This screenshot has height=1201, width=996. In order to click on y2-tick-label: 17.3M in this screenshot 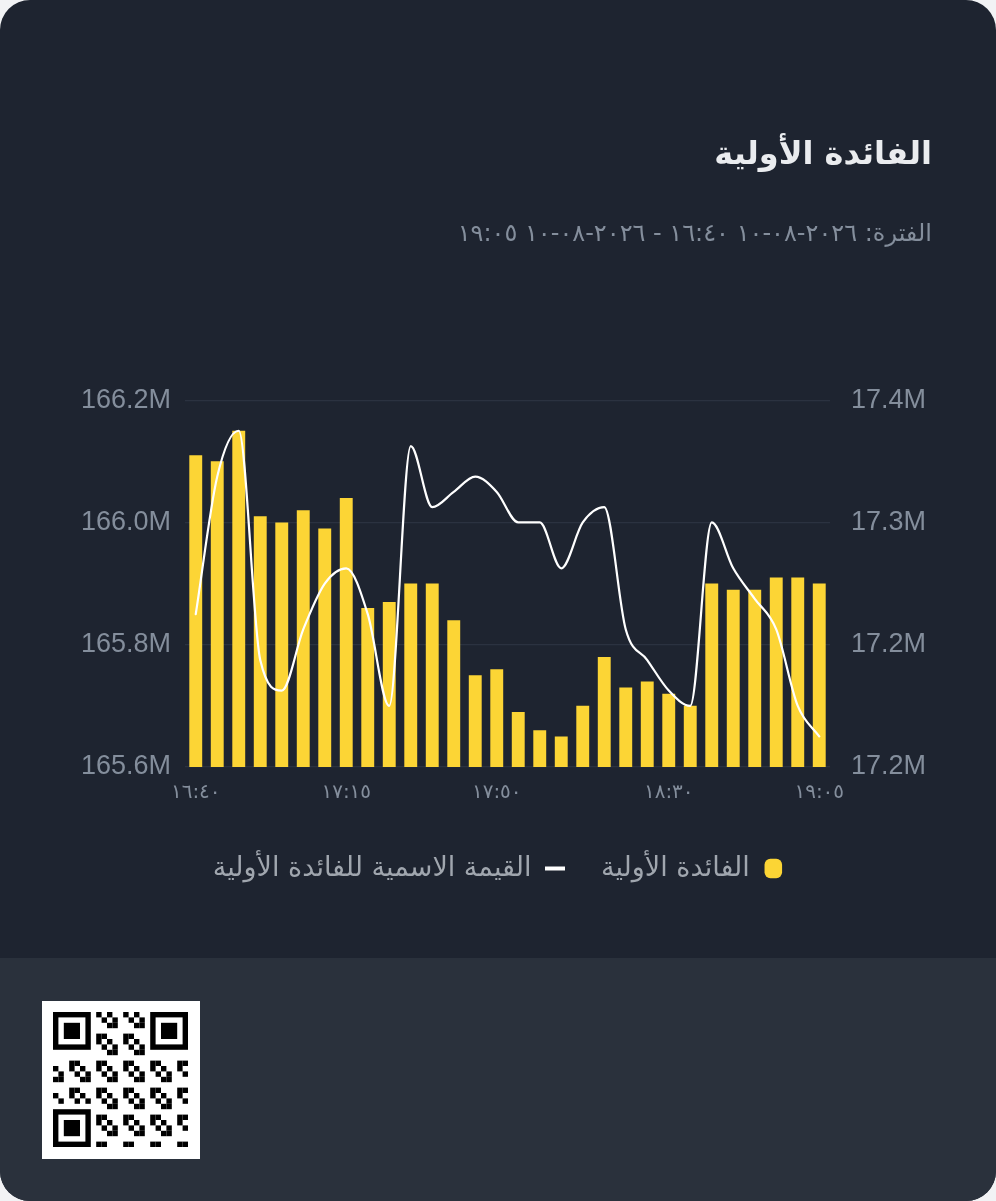, I will do `click(889, 520)`.